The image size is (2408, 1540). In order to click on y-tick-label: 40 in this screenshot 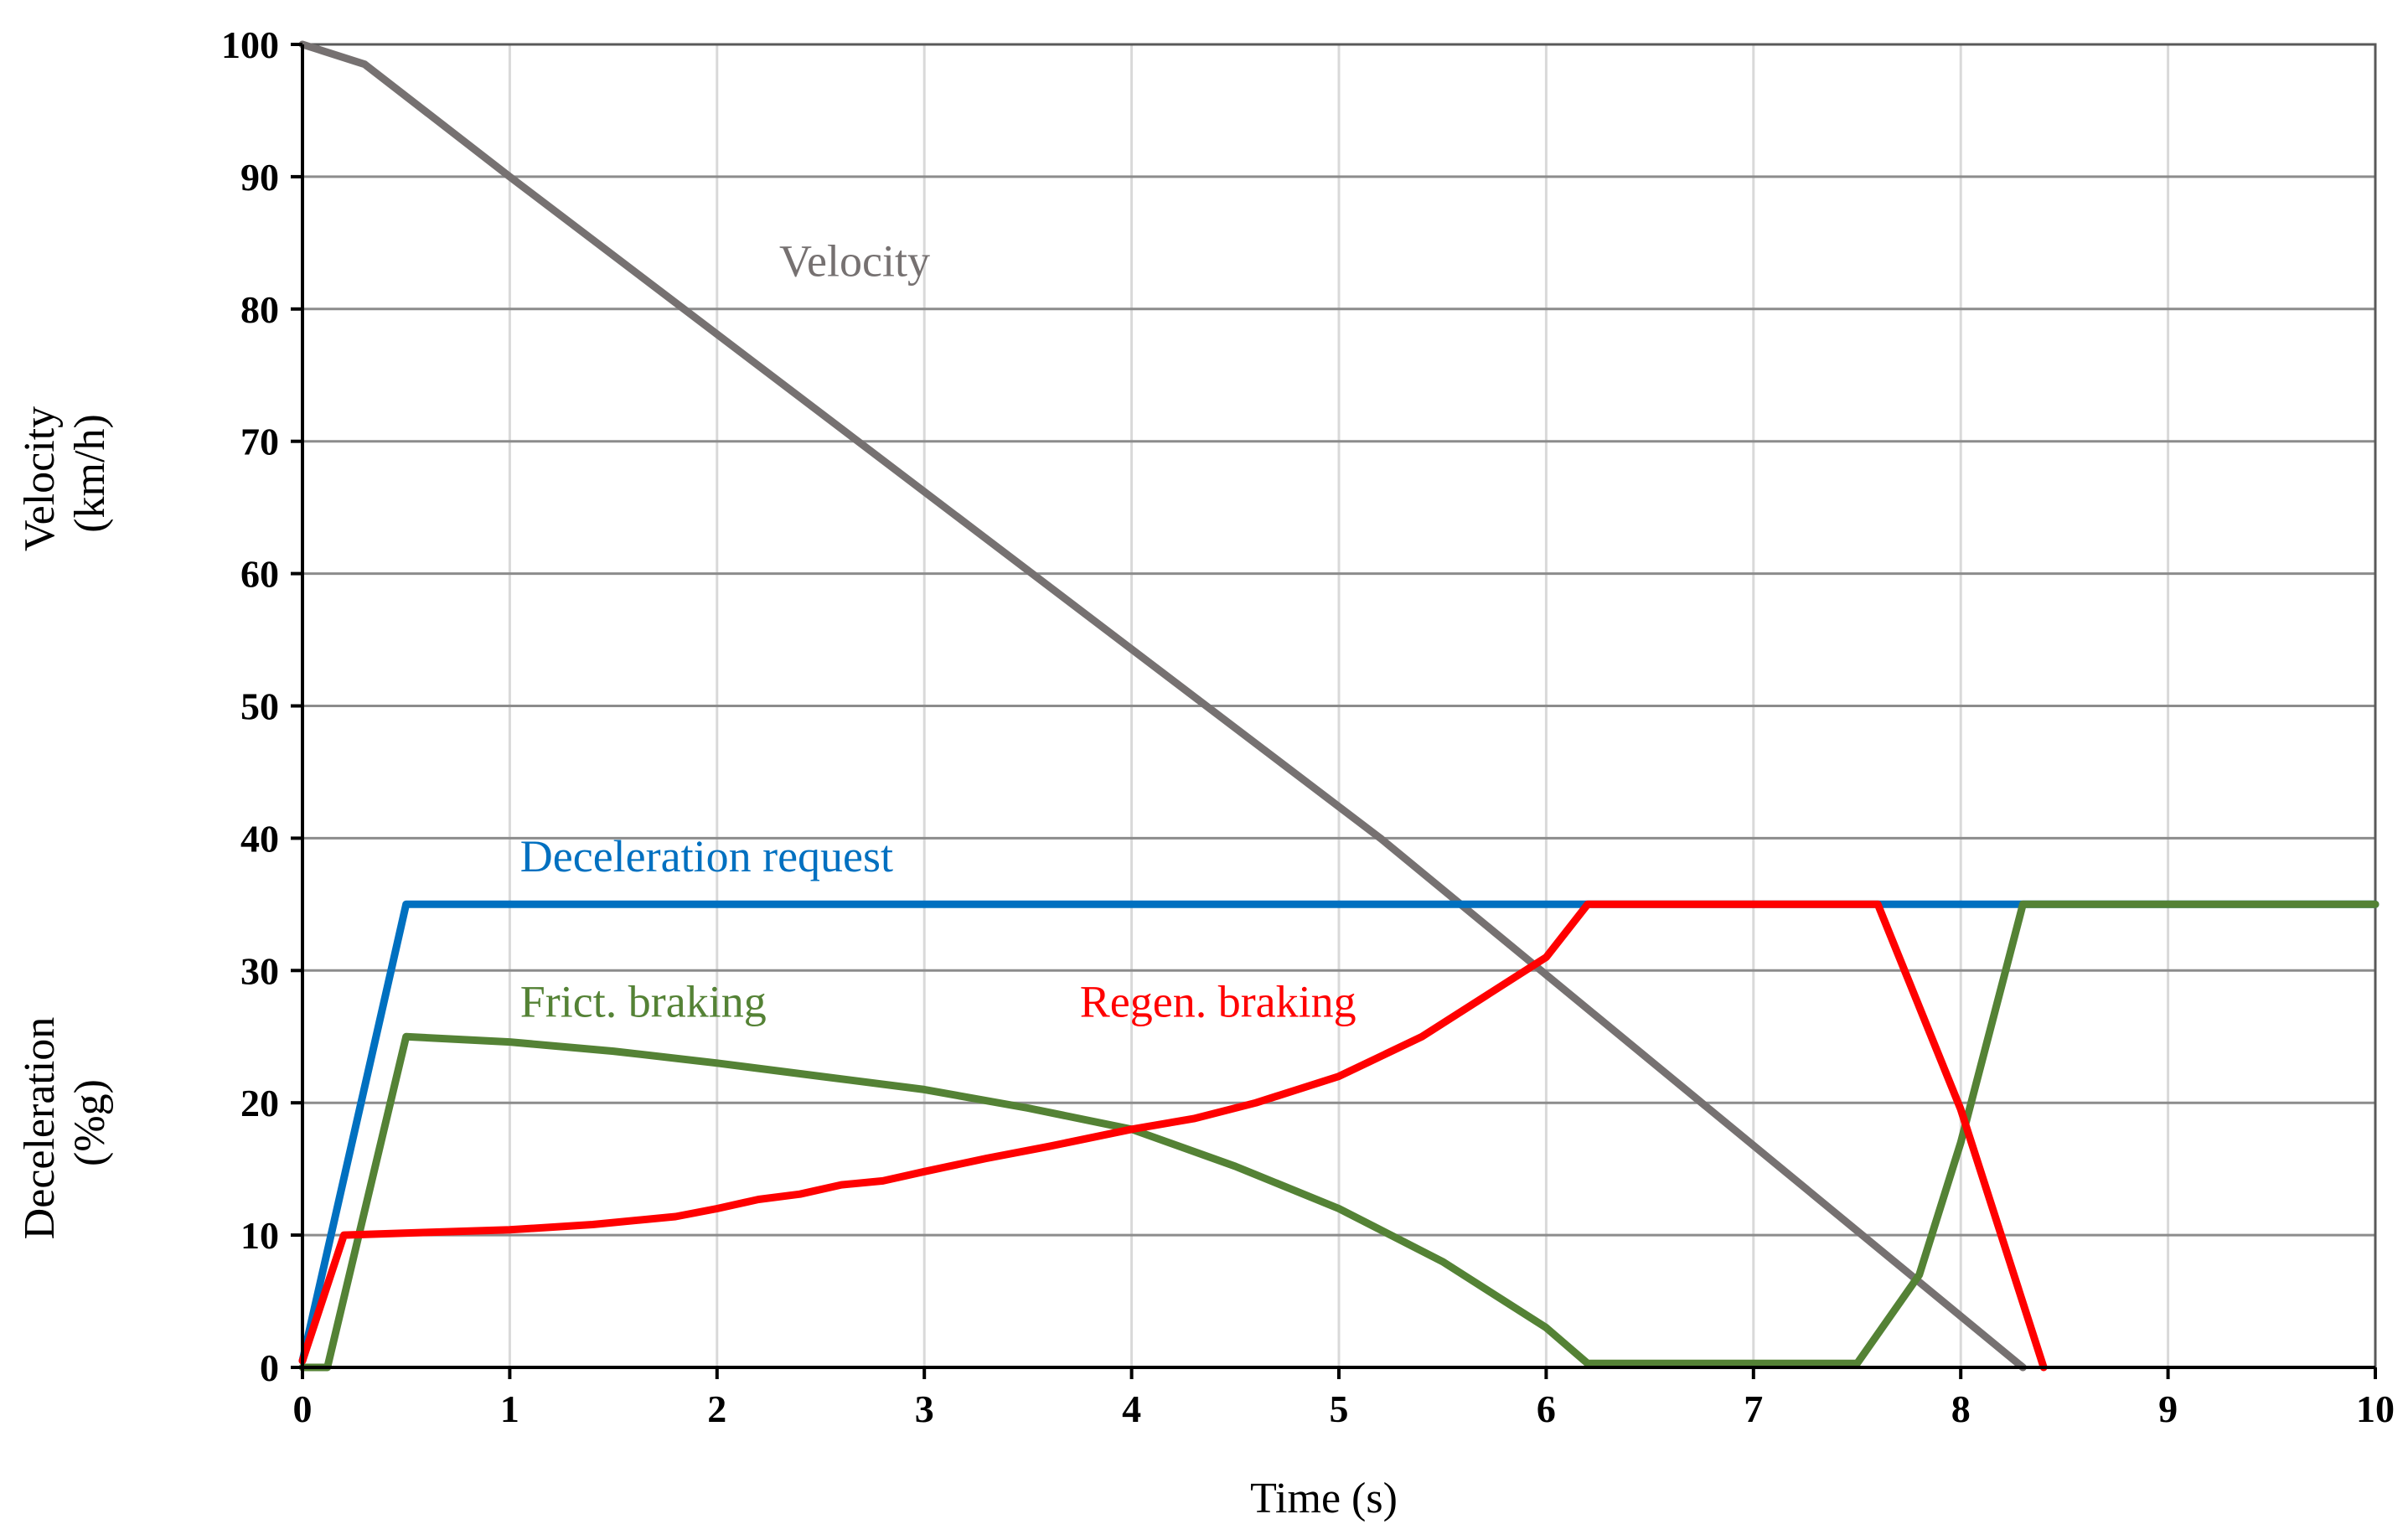, I will do `click(259, 838)`.